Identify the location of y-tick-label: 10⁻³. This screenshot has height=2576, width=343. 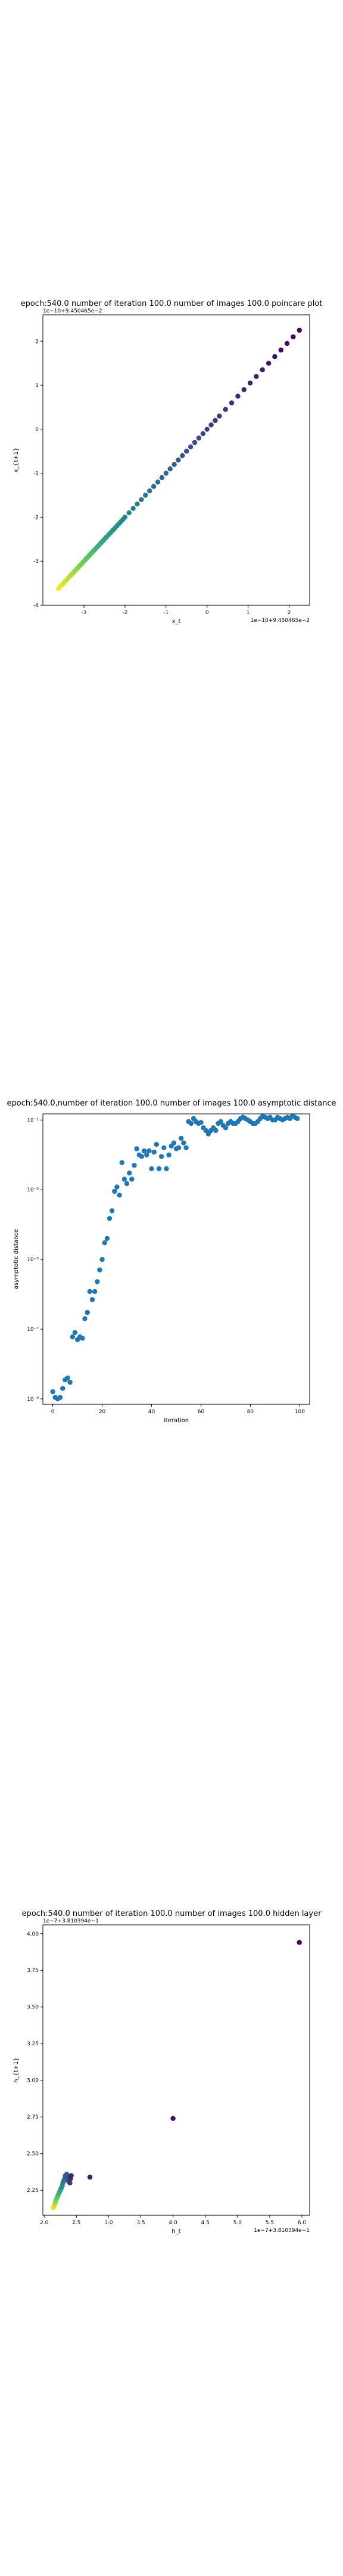
(33, 1190).